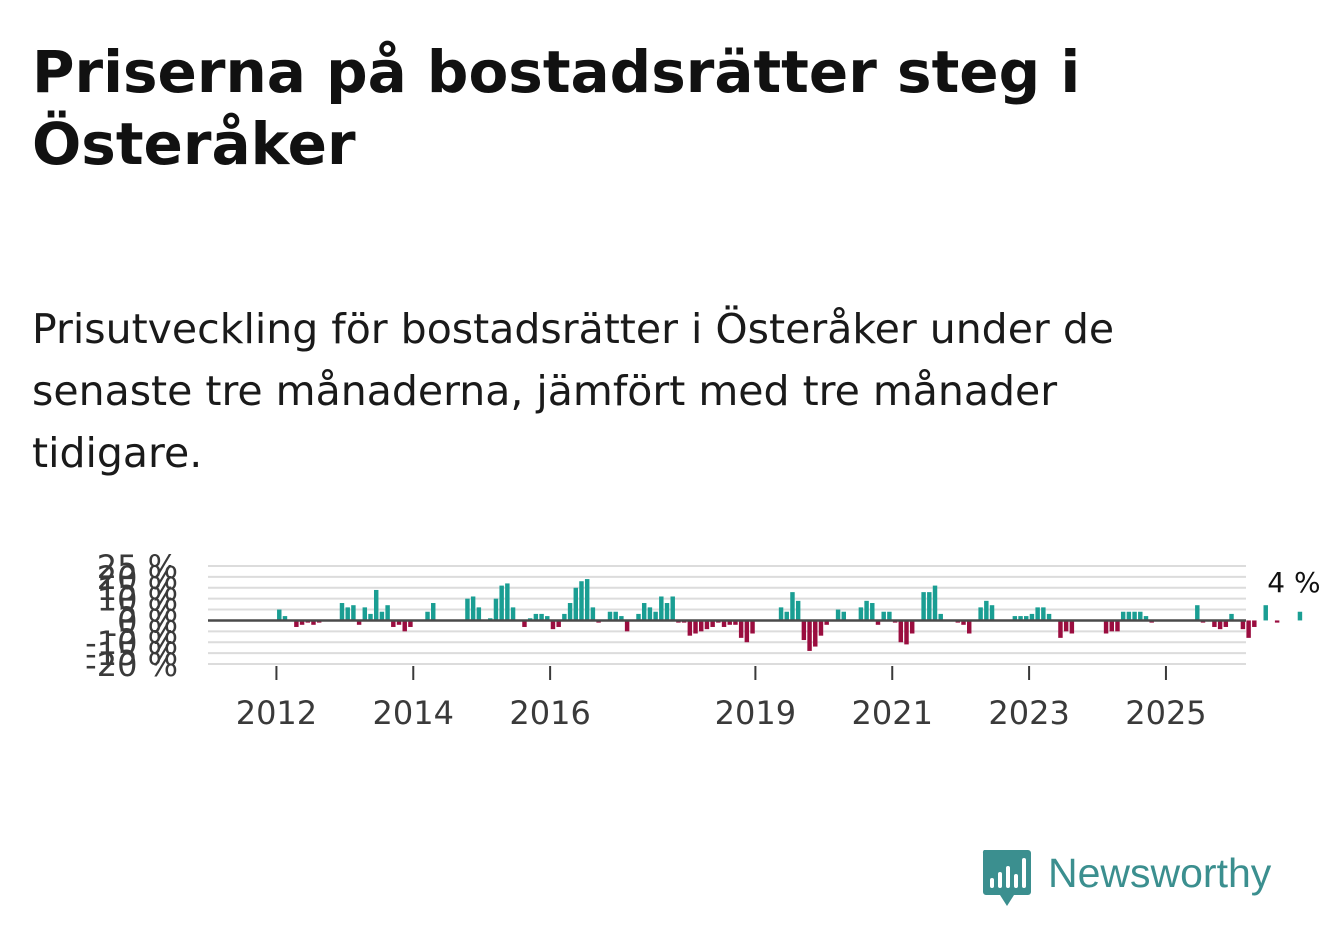  I want to click on x-tick-label: 2021, so click(892, 713).